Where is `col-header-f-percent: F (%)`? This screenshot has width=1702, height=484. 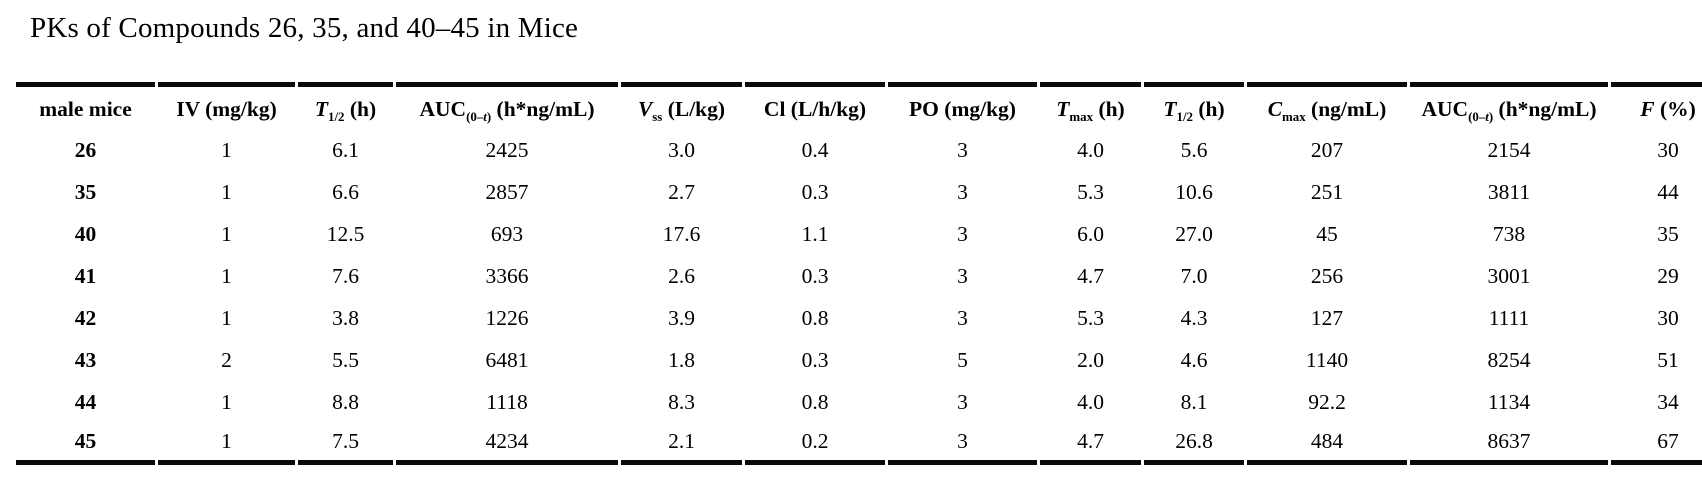
col-header-f-percent: F (%) is located at coordinates (1656, 105).